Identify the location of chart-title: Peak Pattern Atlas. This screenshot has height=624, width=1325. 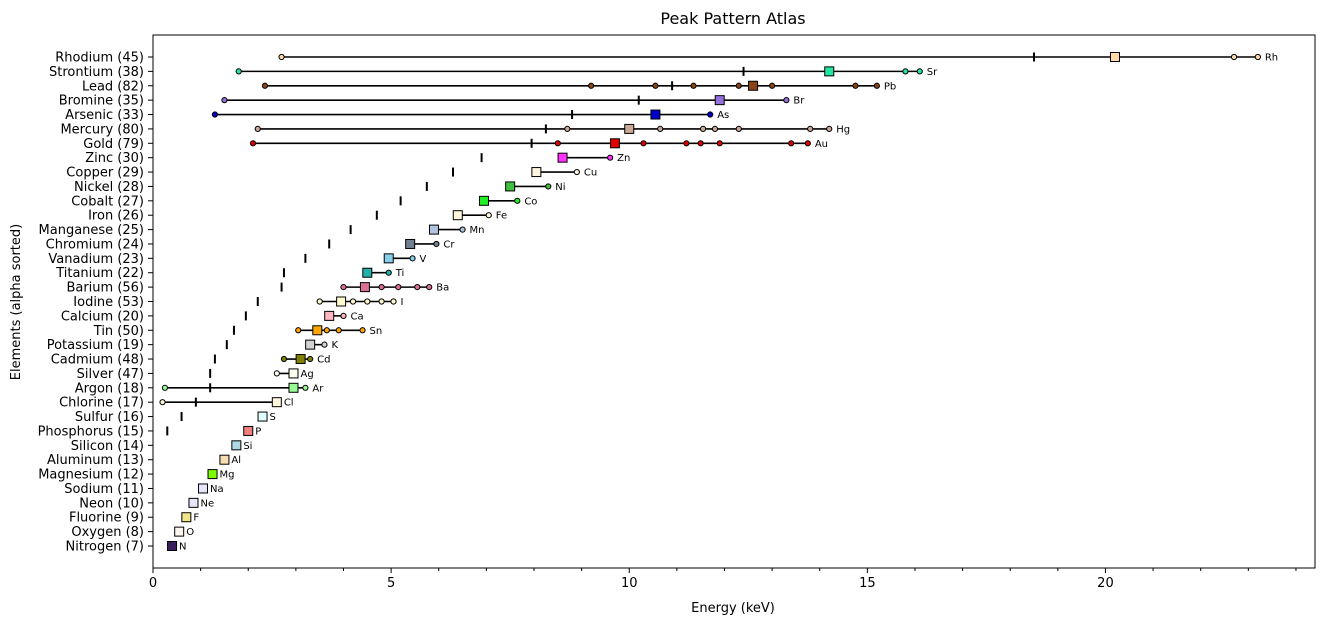
(732, 18).